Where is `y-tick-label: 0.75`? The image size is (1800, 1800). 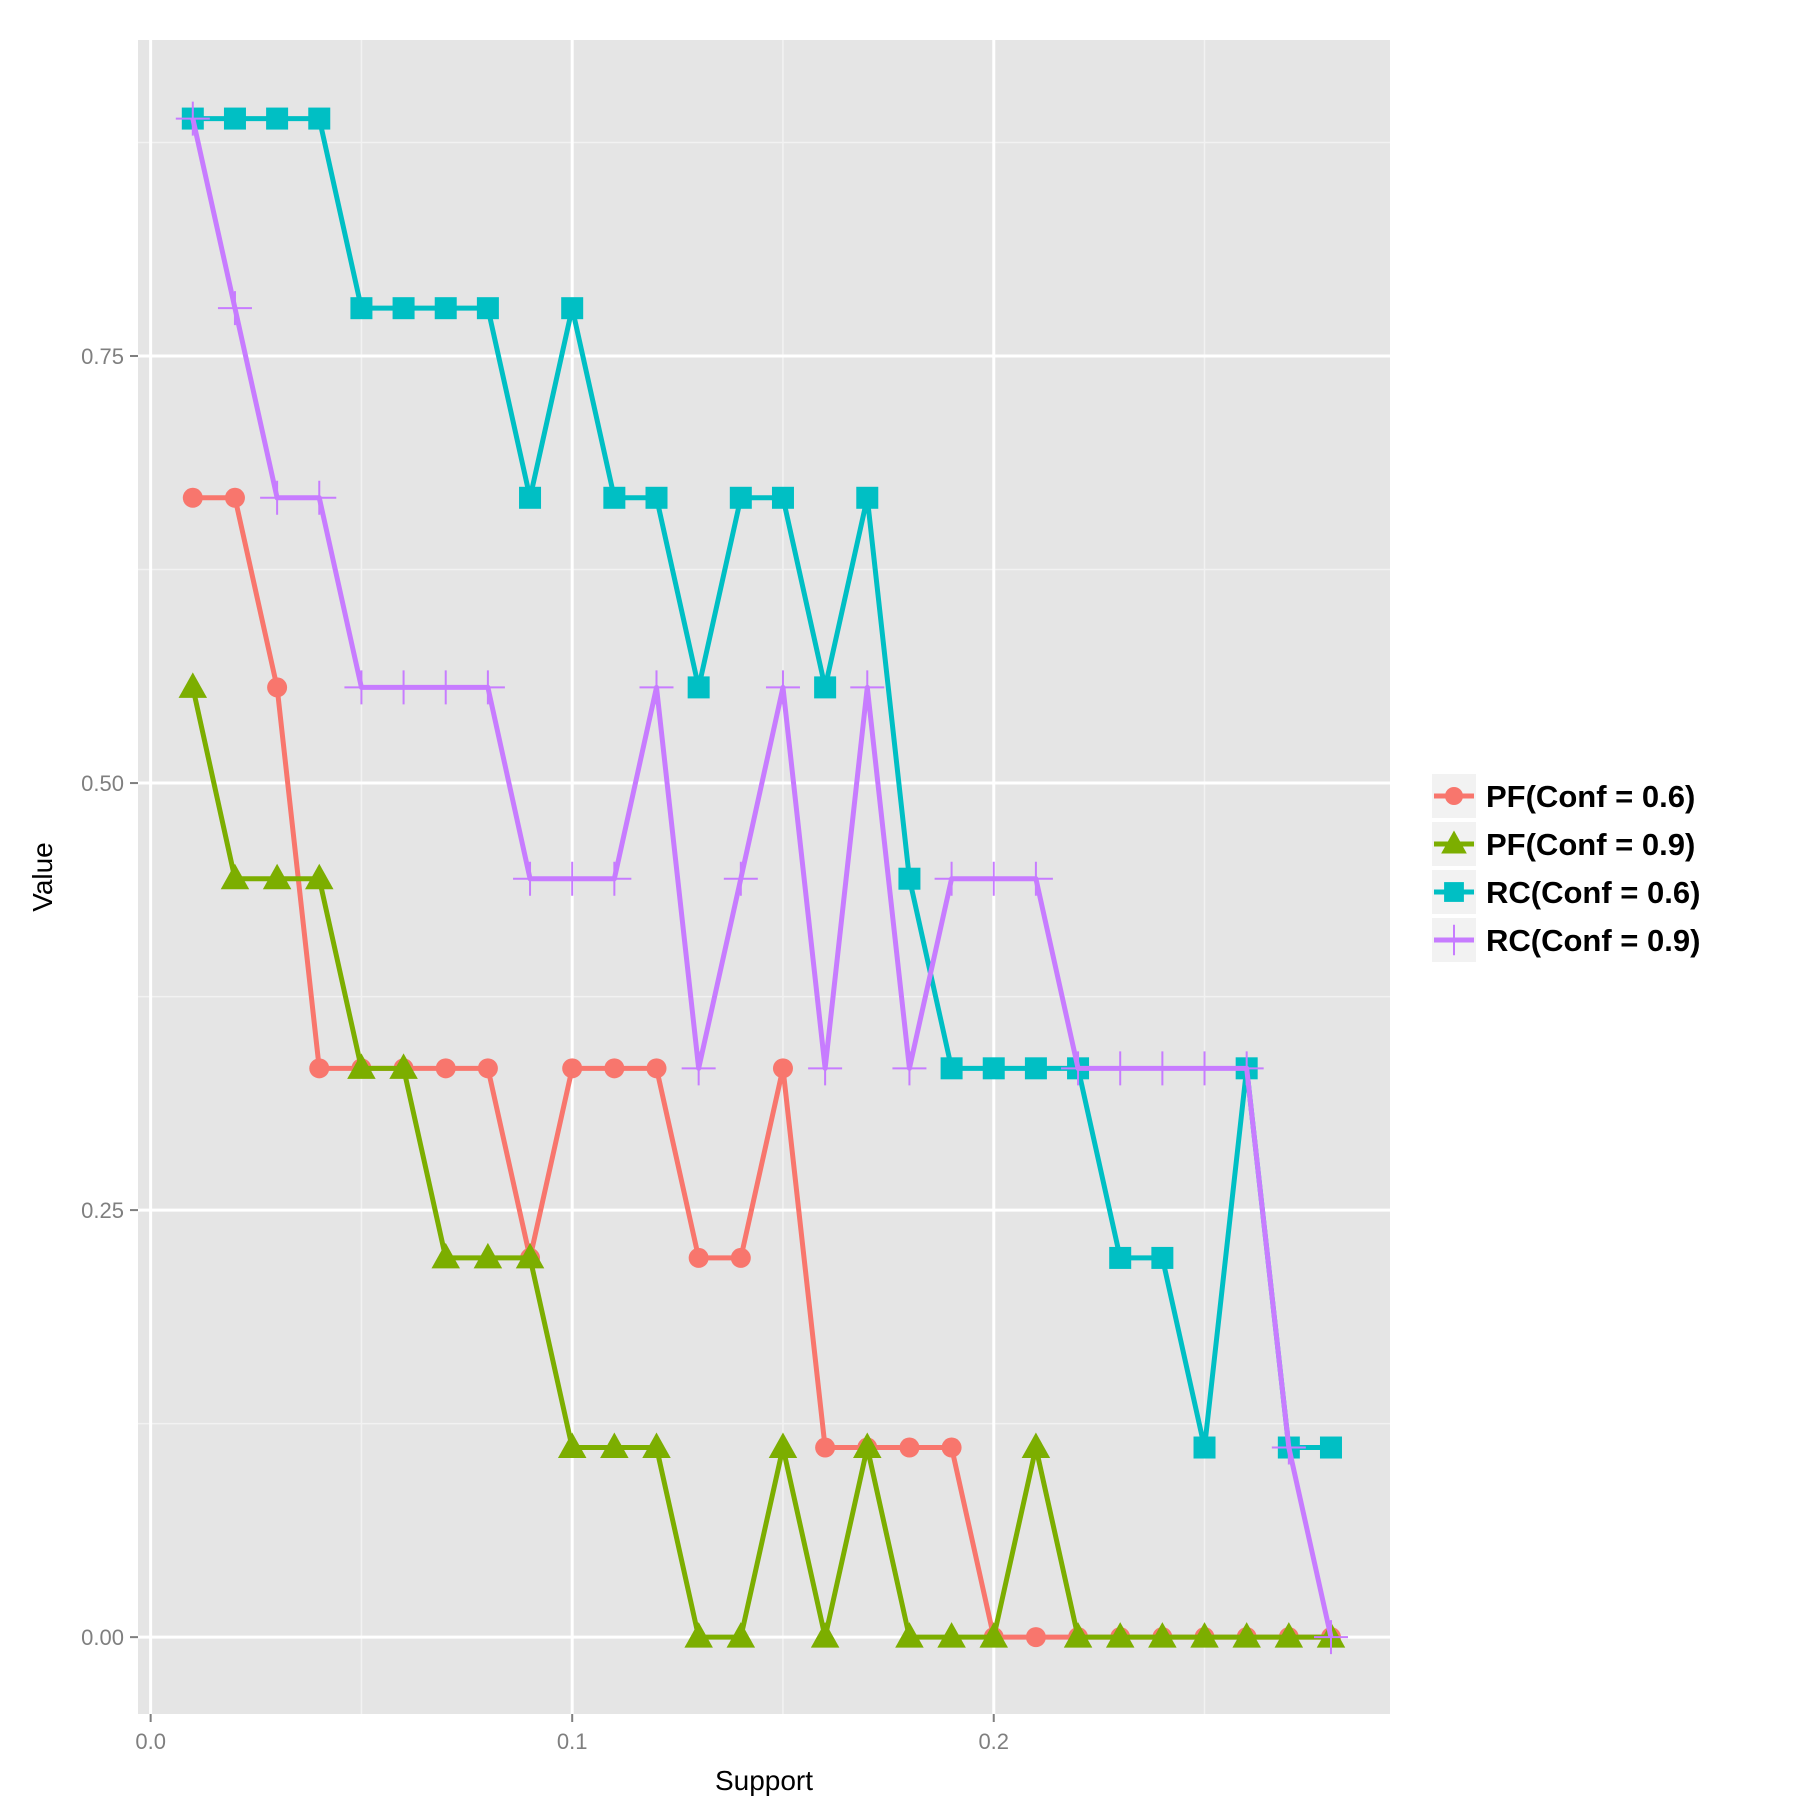 y-tick-label: 0.75 is located at coordinates (102, 356).